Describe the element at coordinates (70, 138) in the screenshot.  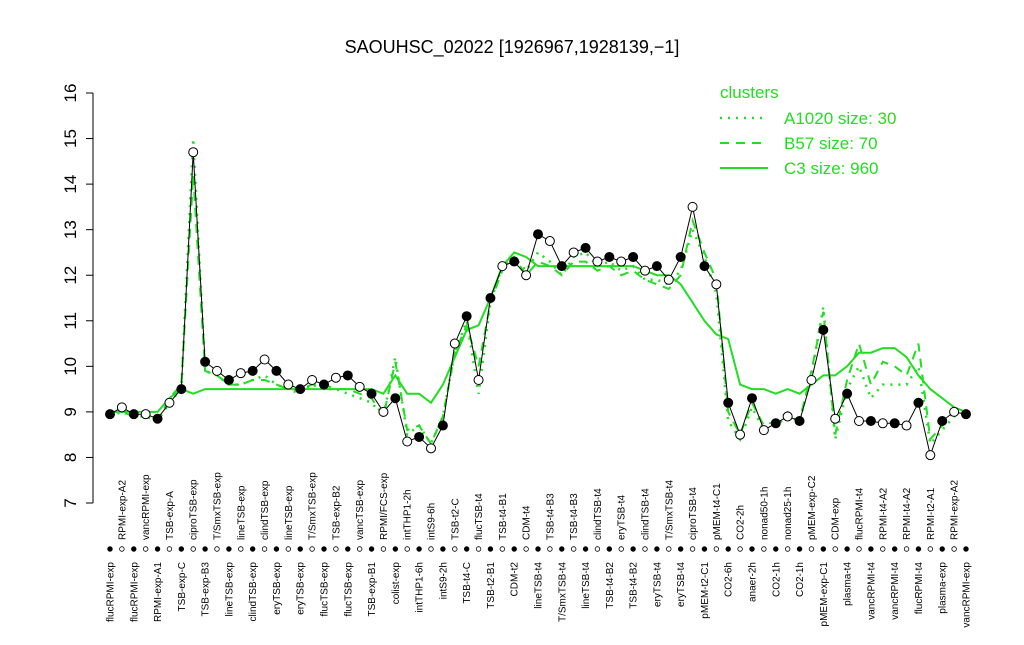
I see `y-tick-label: 15` at that location.